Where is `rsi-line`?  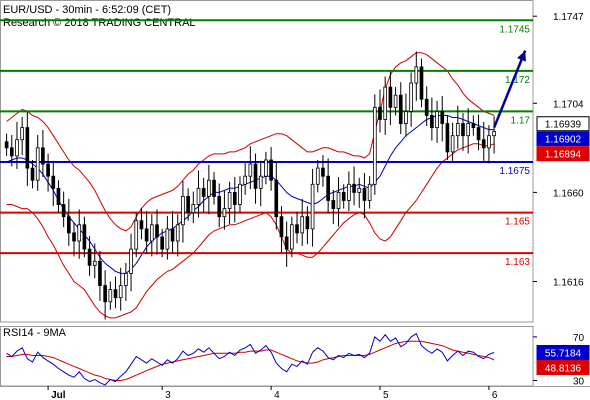
rsi-line is located at coordinates (250, 359).